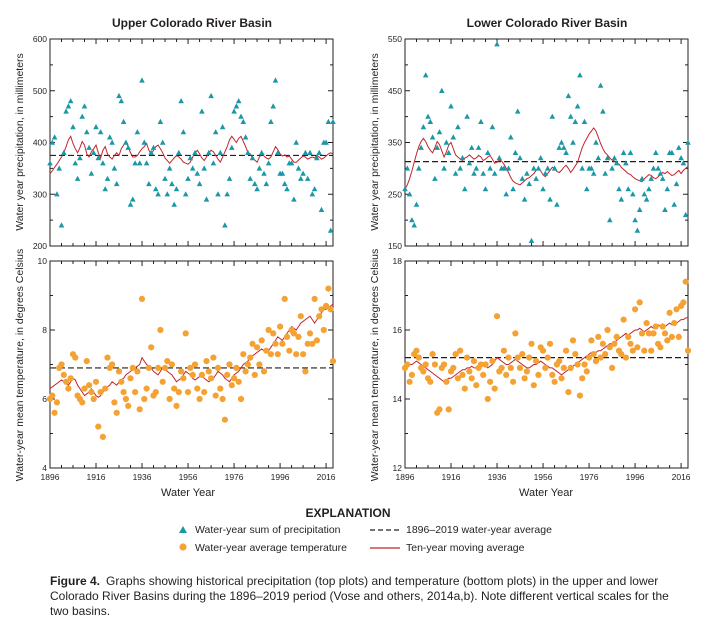  What do you see at coordinates (142, 477) in the screenshot?
I see `upper-temp-xtick-label: 1936` at bounding box center [142, 477].